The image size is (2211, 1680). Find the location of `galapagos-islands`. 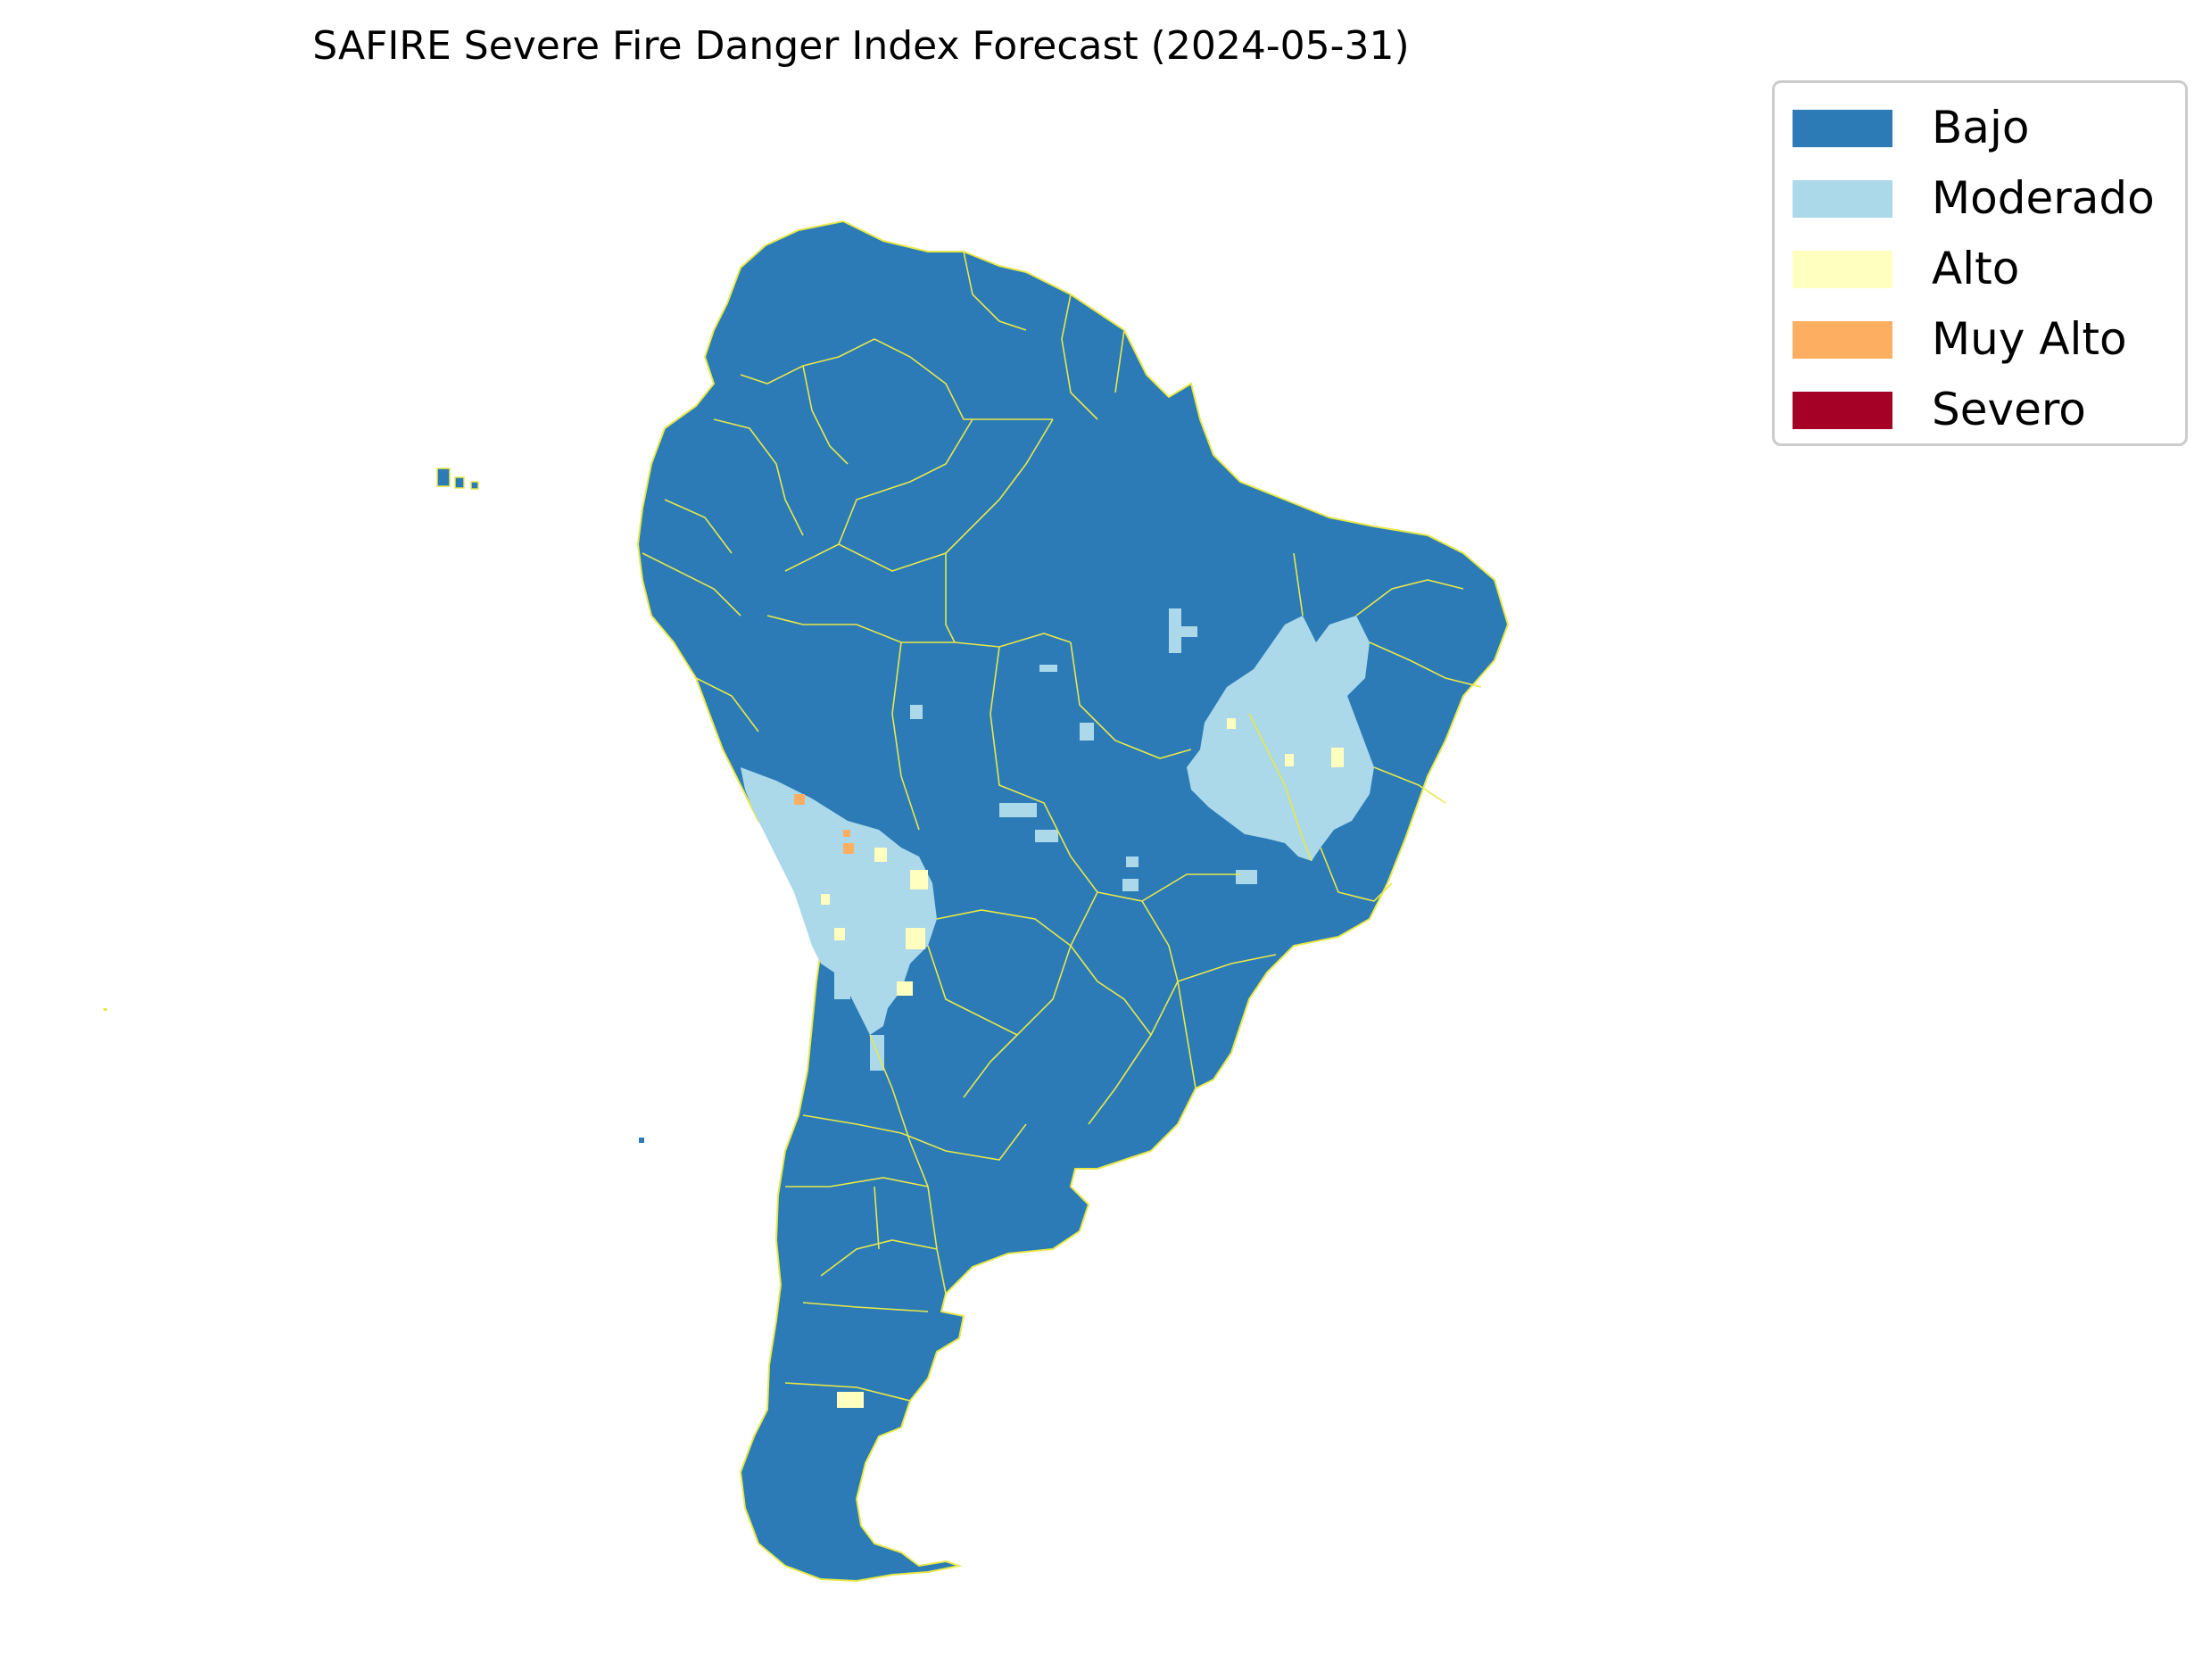

galapagos-islands is located at coordinates (457, 479).